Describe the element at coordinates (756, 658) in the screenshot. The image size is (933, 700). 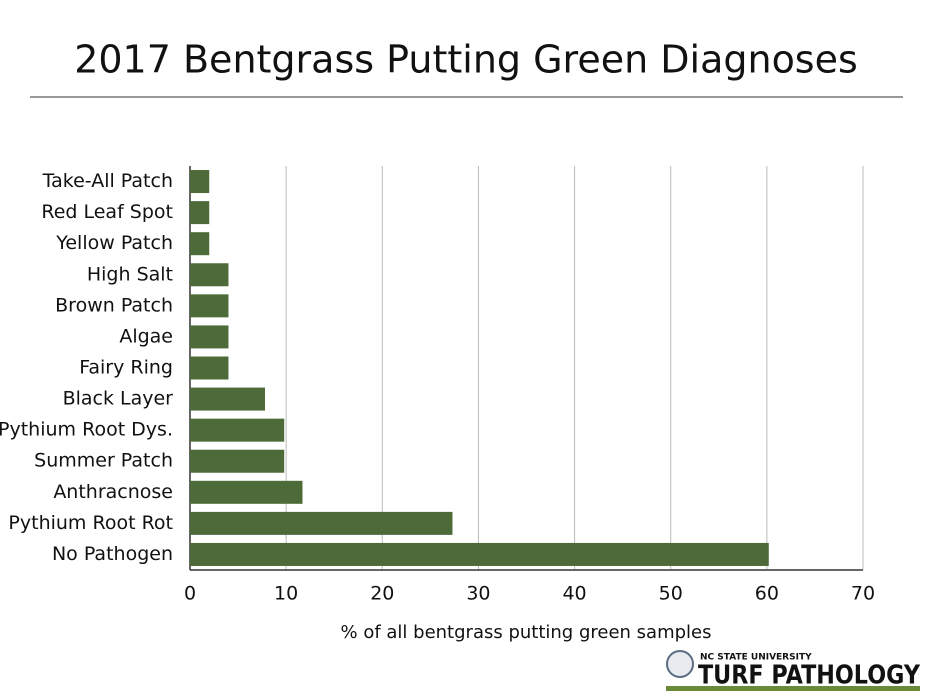
I see `logo-university: NC STATE UNIVERSITY` at that location.